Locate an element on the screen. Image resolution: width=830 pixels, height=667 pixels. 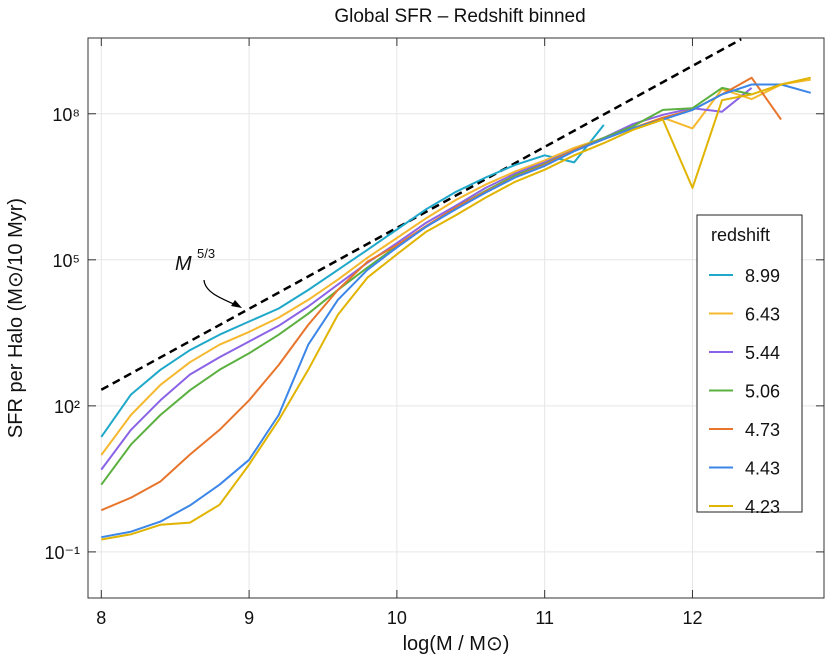
legend-box is located at coordinates (749, 363).